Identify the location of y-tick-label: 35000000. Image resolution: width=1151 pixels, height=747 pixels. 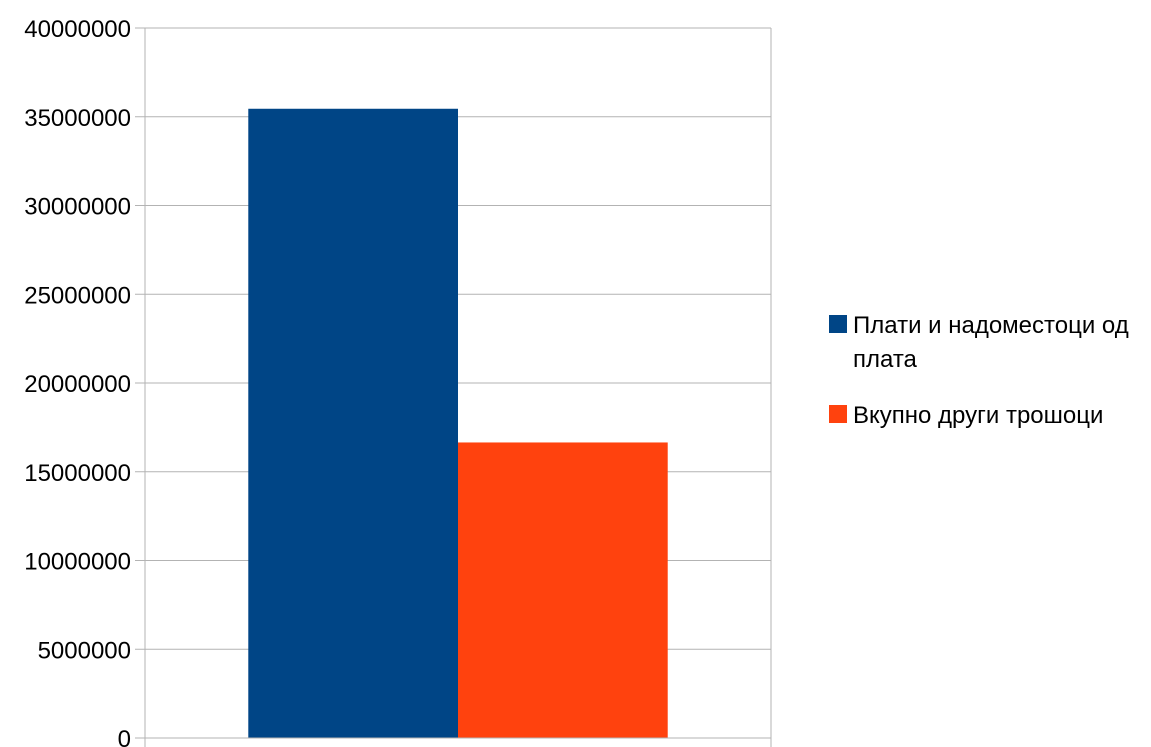
(77, 118).